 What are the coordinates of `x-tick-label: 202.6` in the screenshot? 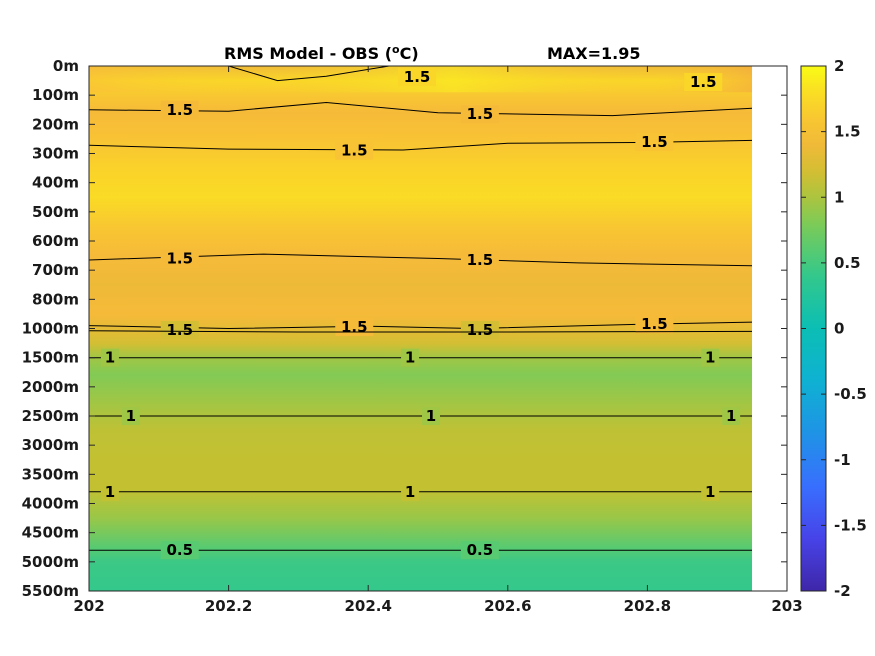 It's located at (507, 606).